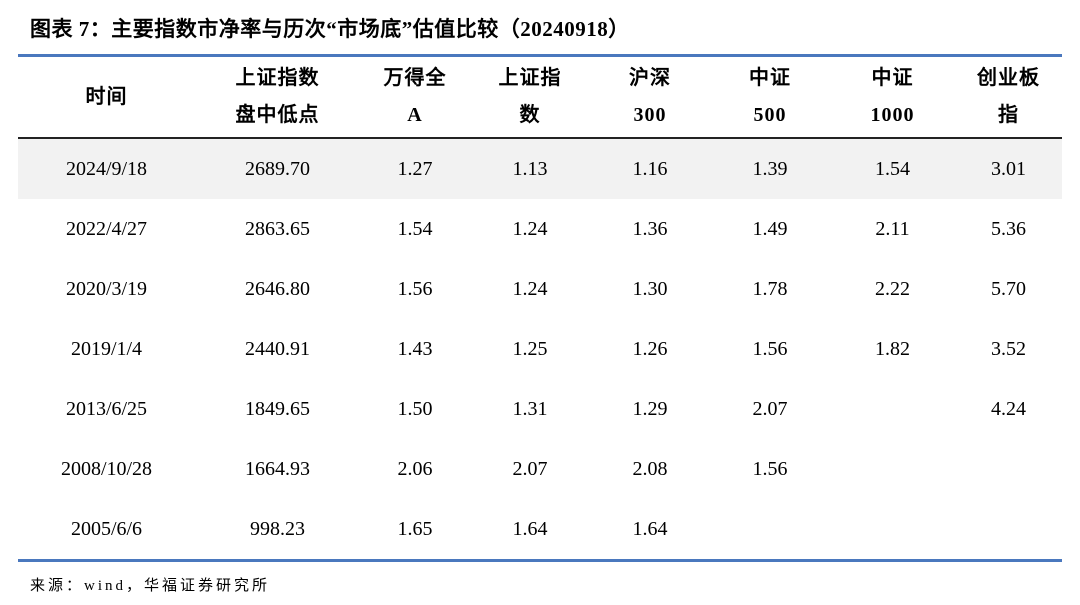 The height and width of the screenshot is (605, 1080). I want to click on cell-date: 2024/9/18, so click(106, 168).